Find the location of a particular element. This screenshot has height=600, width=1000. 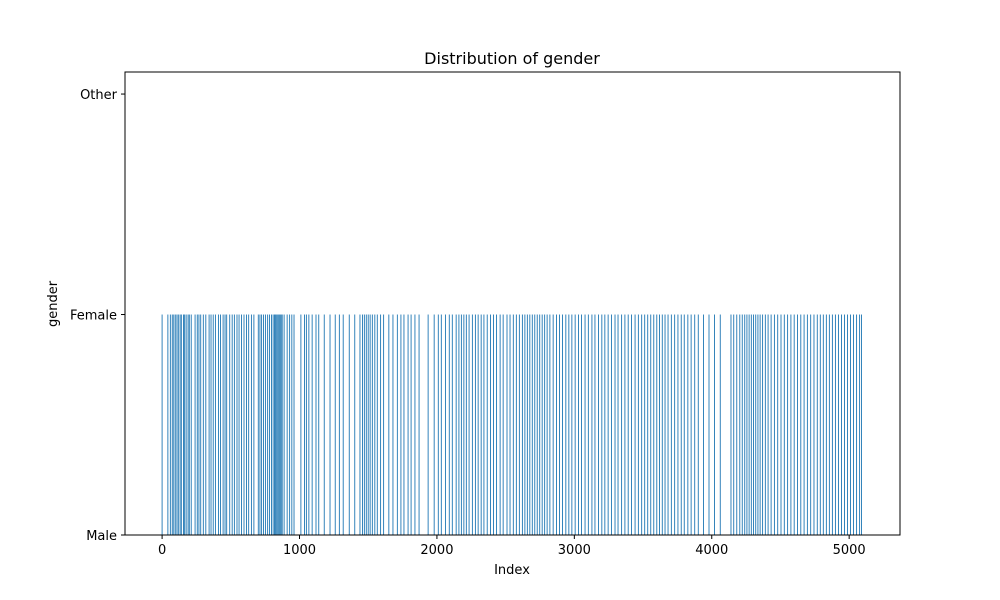

x-tick-label-1000: 1000 is located at coordinates (299, 550).